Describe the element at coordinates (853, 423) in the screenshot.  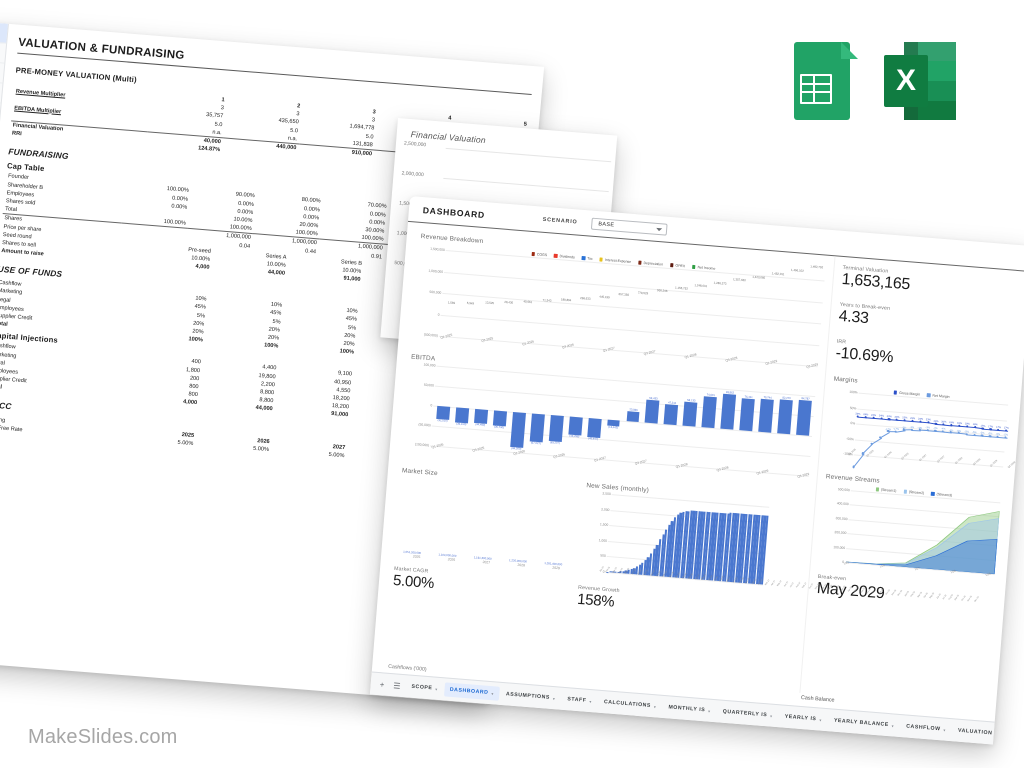
I see `y-tick: 0%` at that location.